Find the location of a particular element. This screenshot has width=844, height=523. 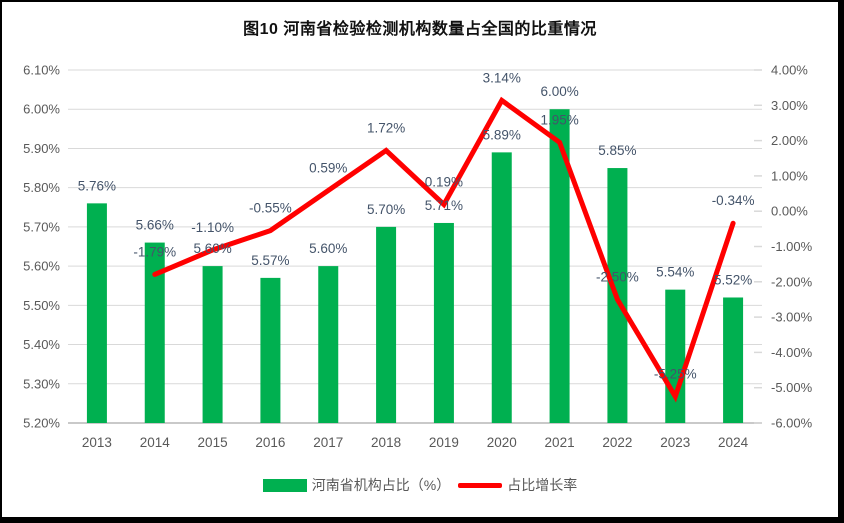

x-axis-label-2018: 2018 is located at coordinates (386, 442).